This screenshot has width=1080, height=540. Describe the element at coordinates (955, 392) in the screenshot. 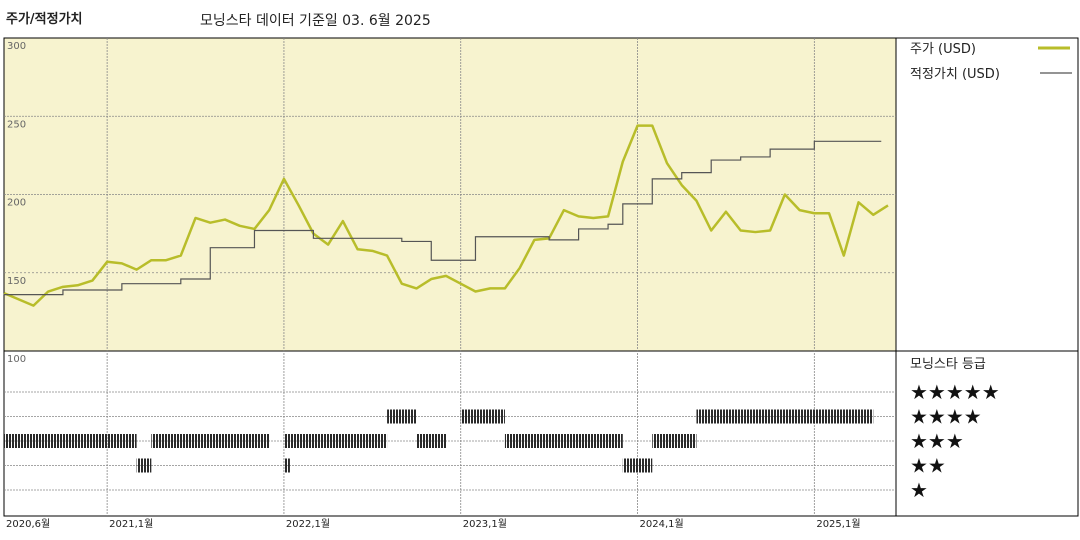

I see `rating-level-label: ★★★★★` at that location.